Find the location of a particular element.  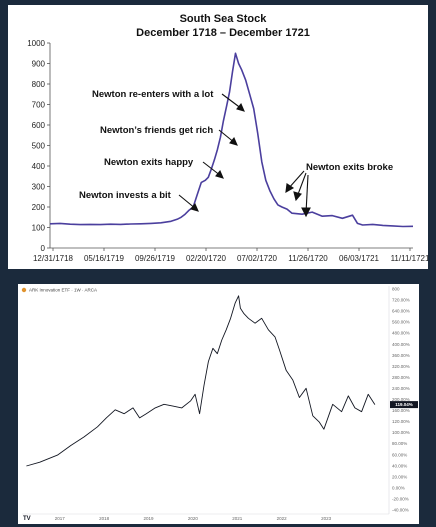

annotation-invests-bit: Newton invests a bit is located at coordinates (125, 195).